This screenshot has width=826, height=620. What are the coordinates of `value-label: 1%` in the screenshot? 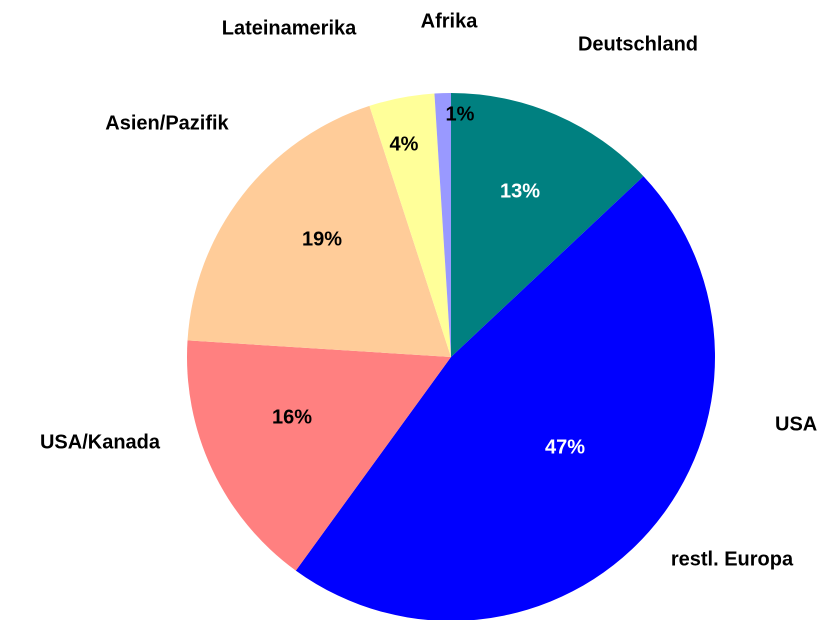 It's located at (460, 114).